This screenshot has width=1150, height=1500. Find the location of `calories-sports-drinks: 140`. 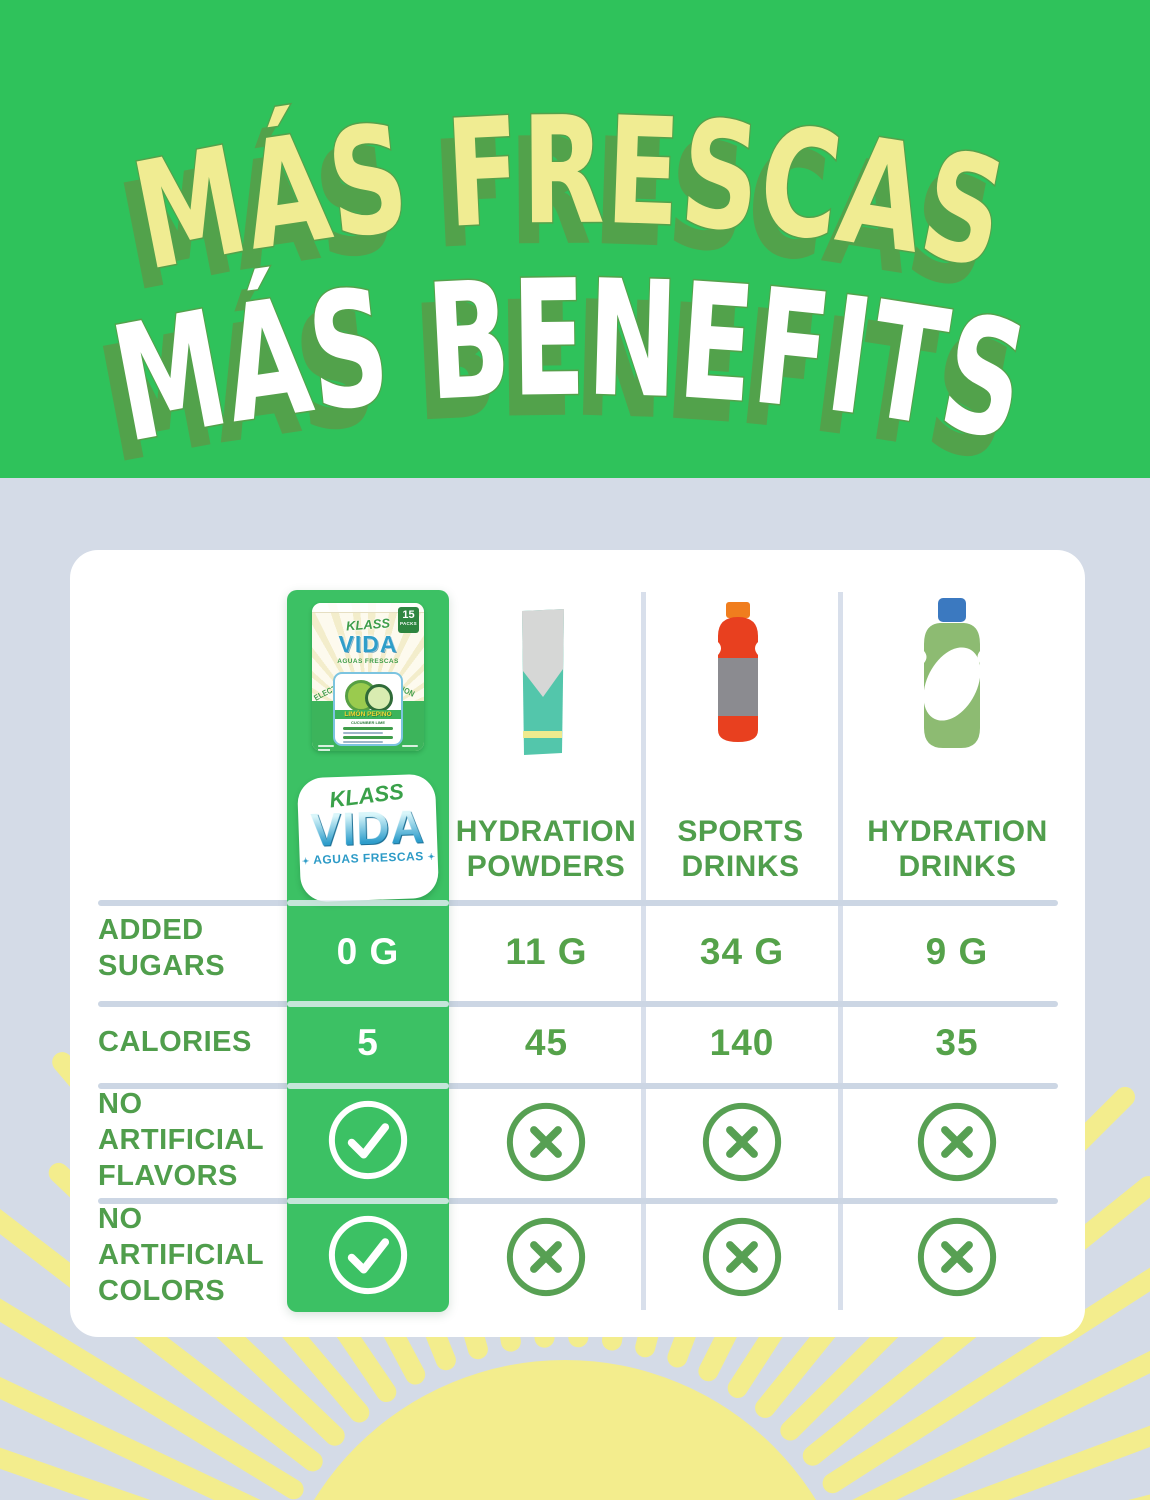

calories-sports-drinks: 140 is located at coordinates (742, 1042).